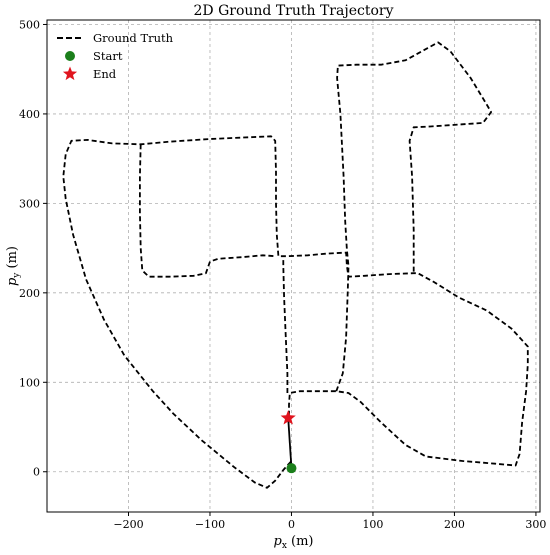 The image size is (550, 555). I want to click on legend-label-start: Start, so click(108, 56).